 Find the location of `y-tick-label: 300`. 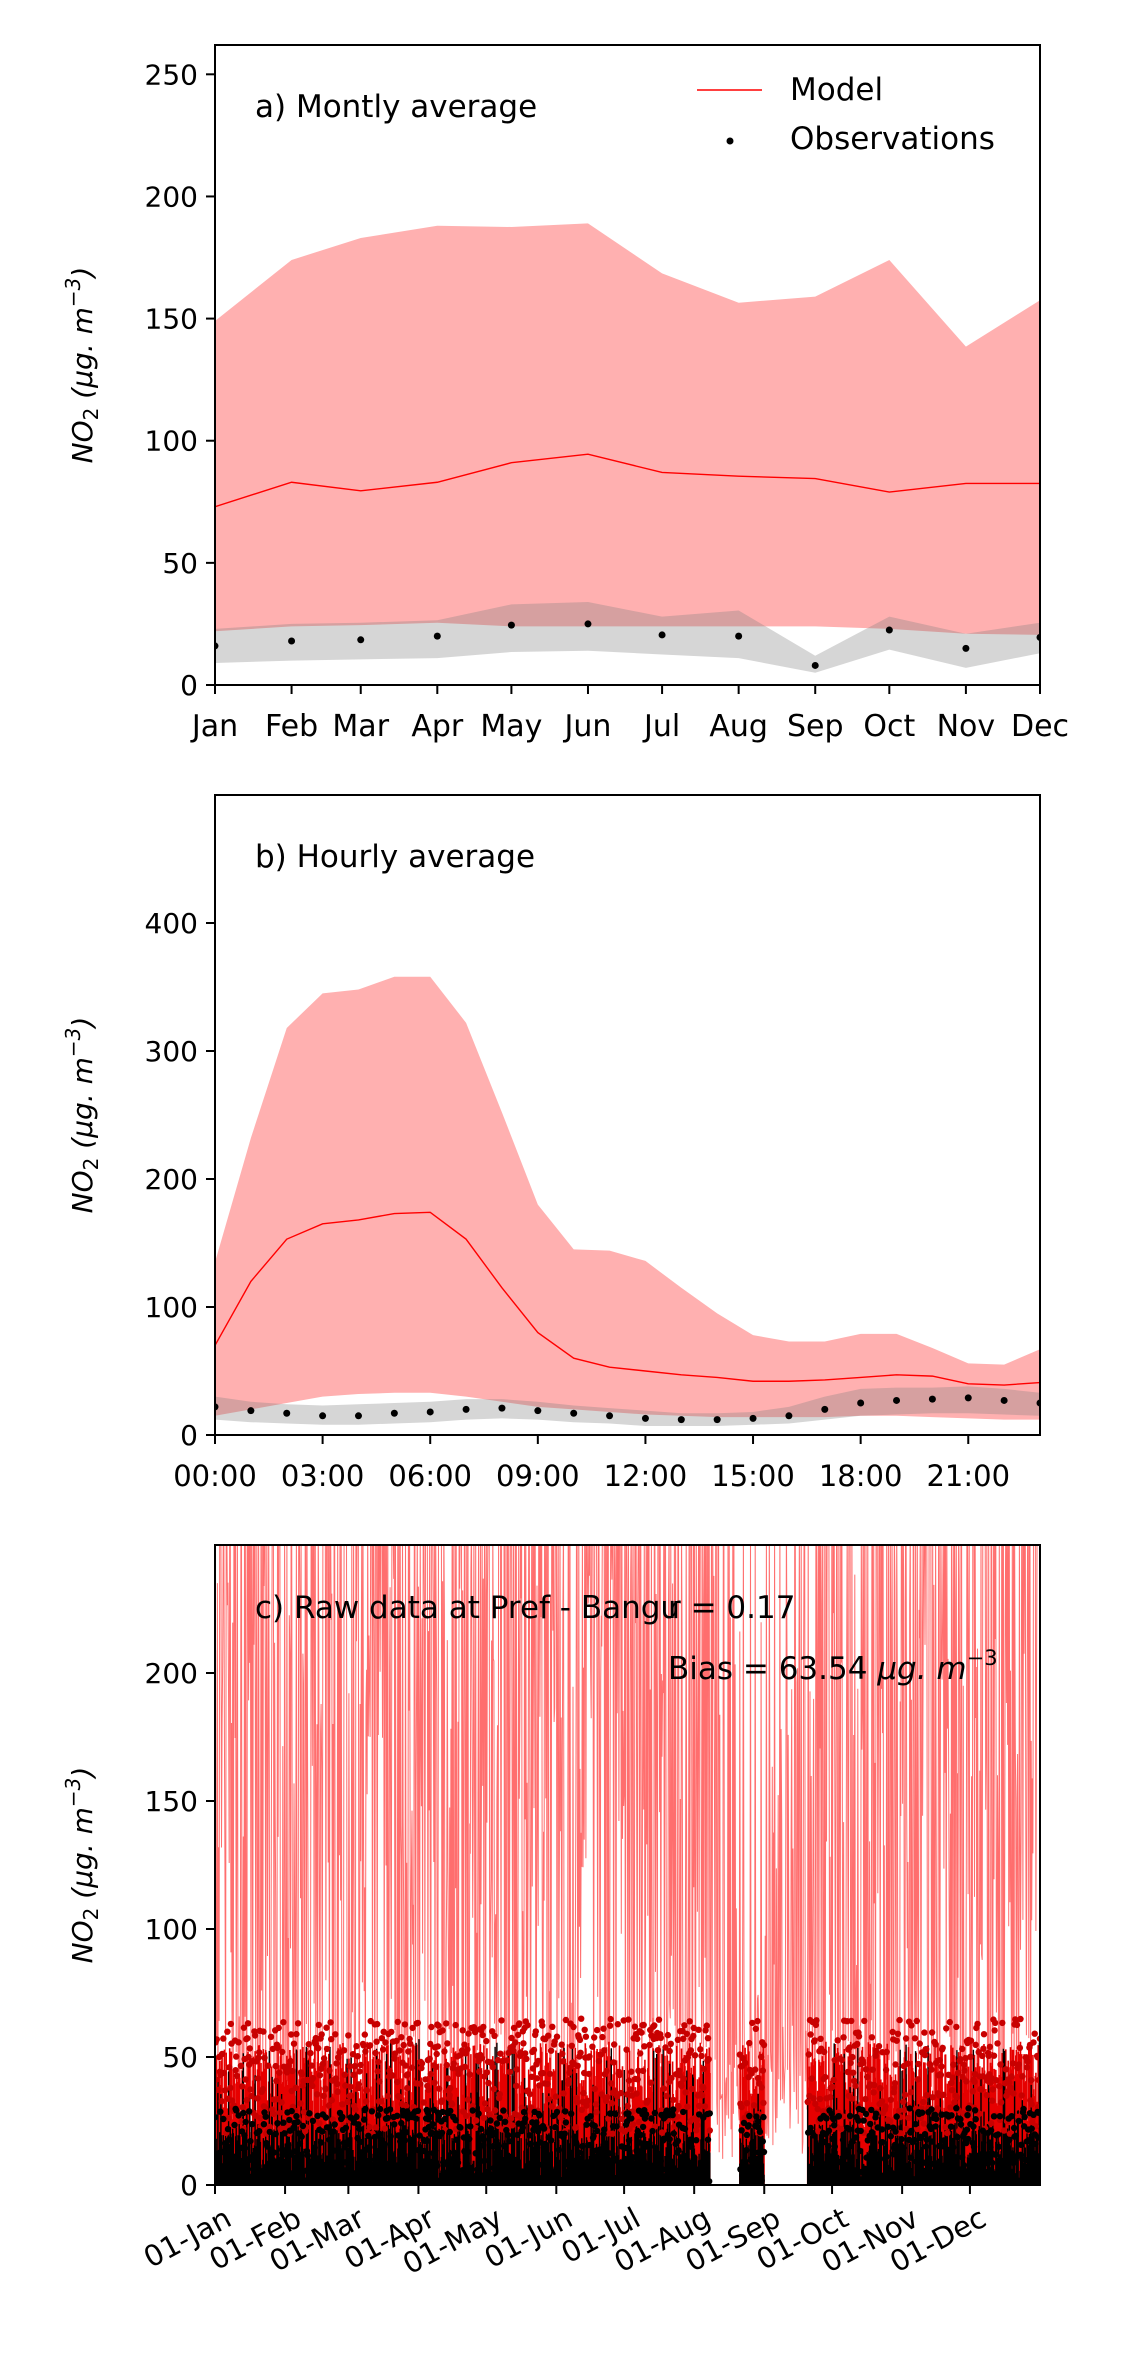

y-tick-label: 300 is located at coordinates (171, 1051).